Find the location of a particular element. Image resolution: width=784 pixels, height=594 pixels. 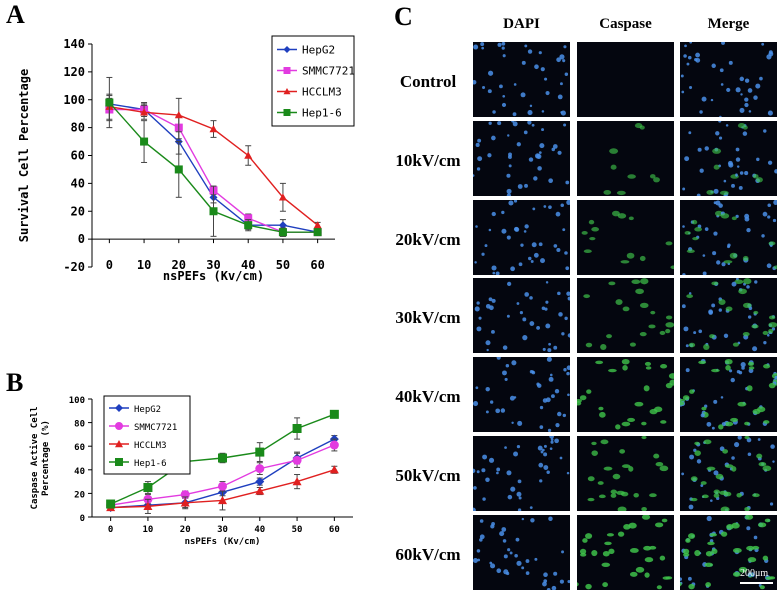

row-label: 50kV/cm is located at coordinates (428, 475).